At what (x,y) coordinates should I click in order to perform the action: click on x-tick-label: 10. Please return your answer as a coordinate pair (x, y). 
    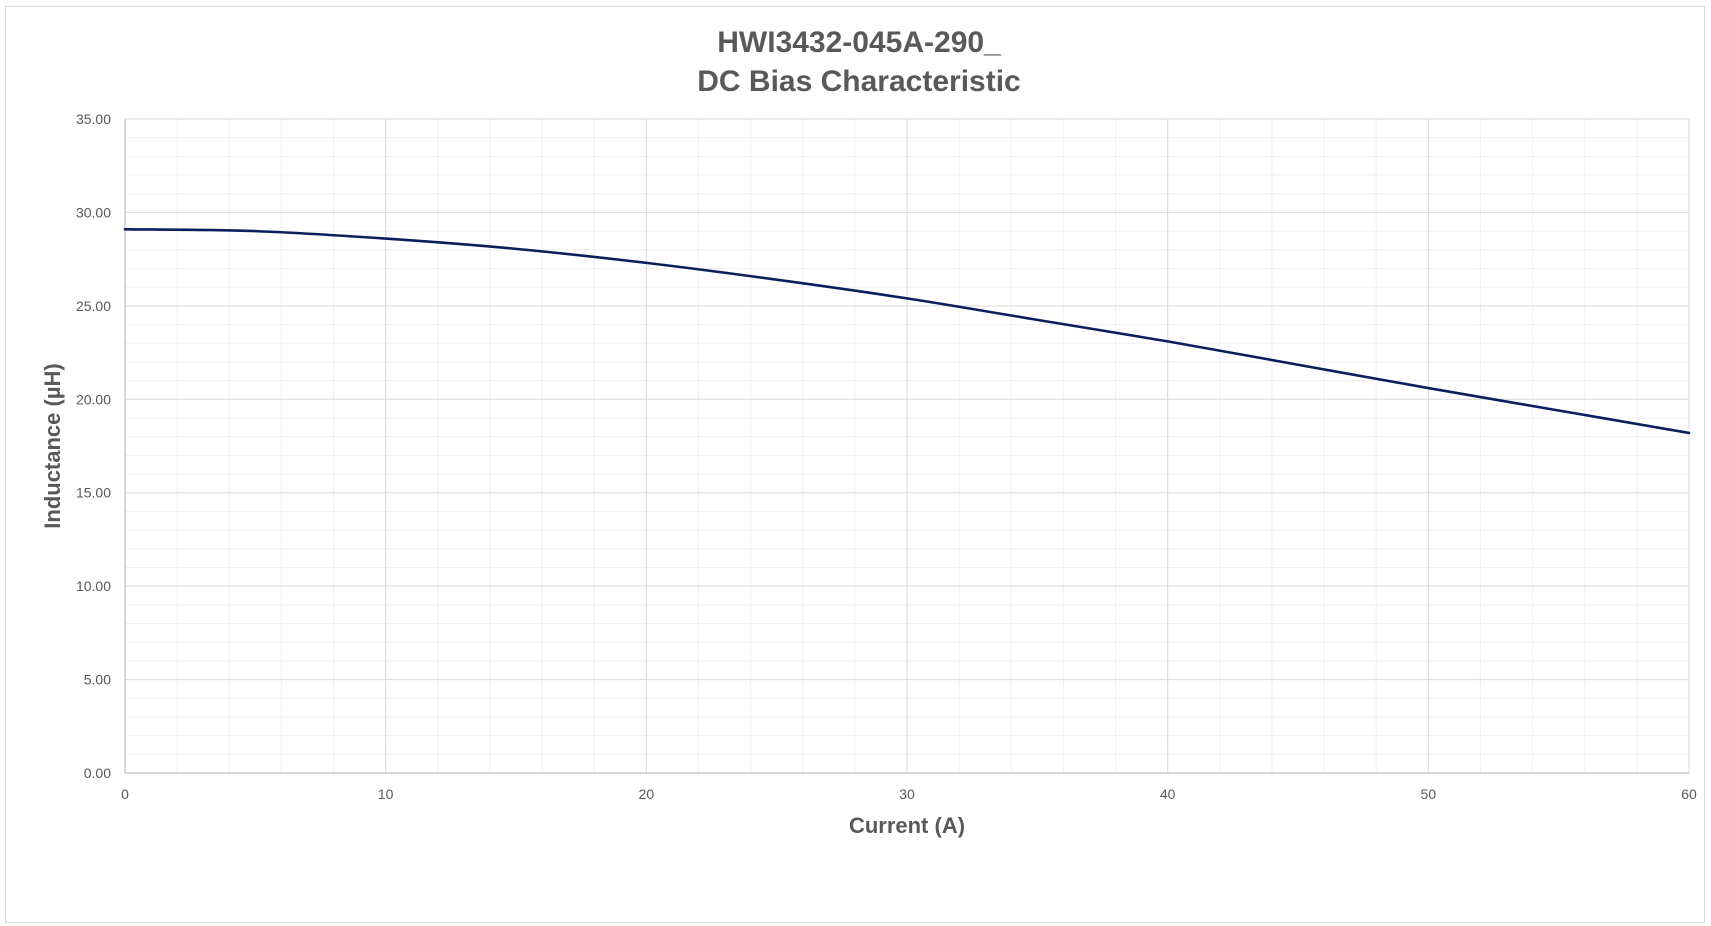
    Looking at the image, I should click on (386, 794).